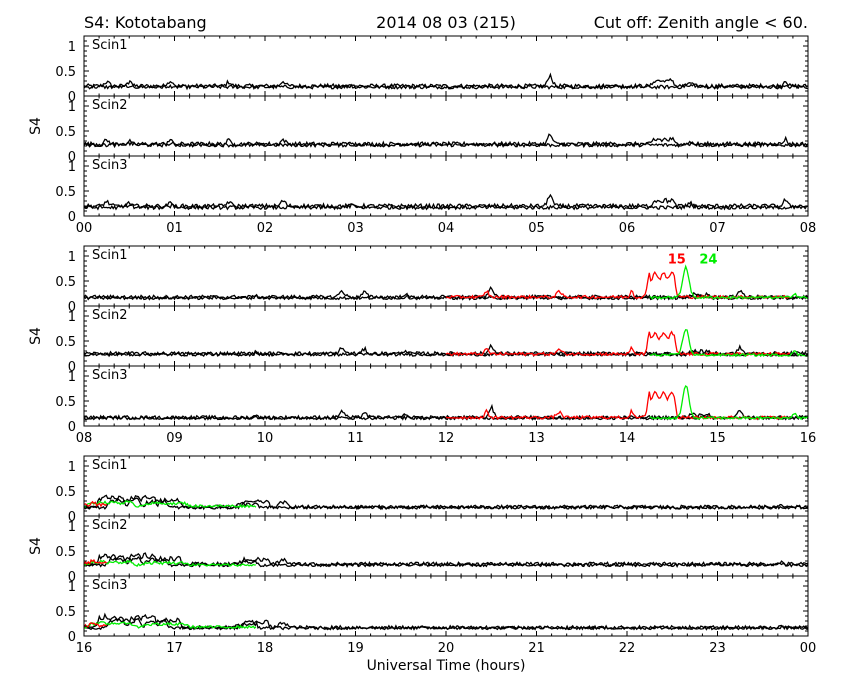  What do you see at coordinates (174, 648) in the screenshot?
I see `x-tick-label: 17` at bounding box center [174, 648].